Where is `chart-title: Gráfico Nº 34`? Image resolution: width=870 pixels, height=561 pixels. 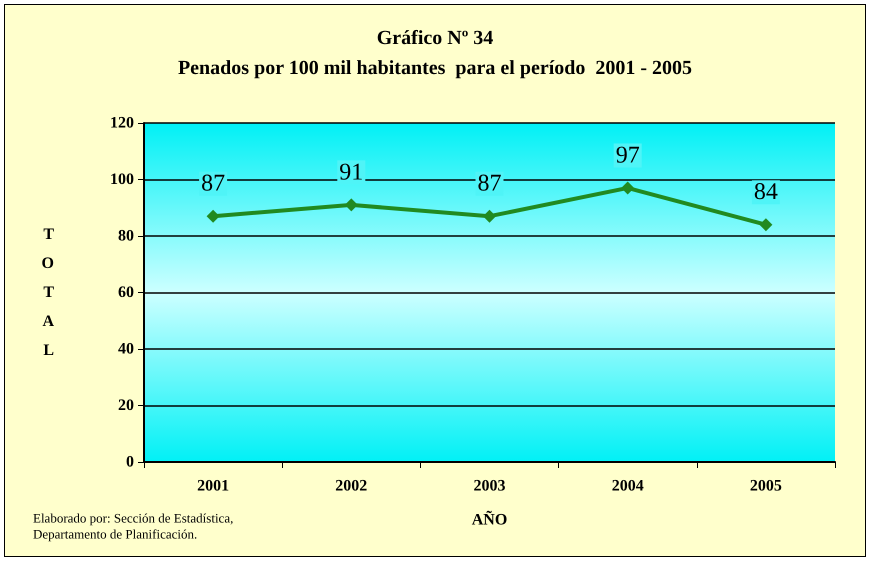 chart-title: Gráfico Nº 34 is located at coordinates (435, 38).